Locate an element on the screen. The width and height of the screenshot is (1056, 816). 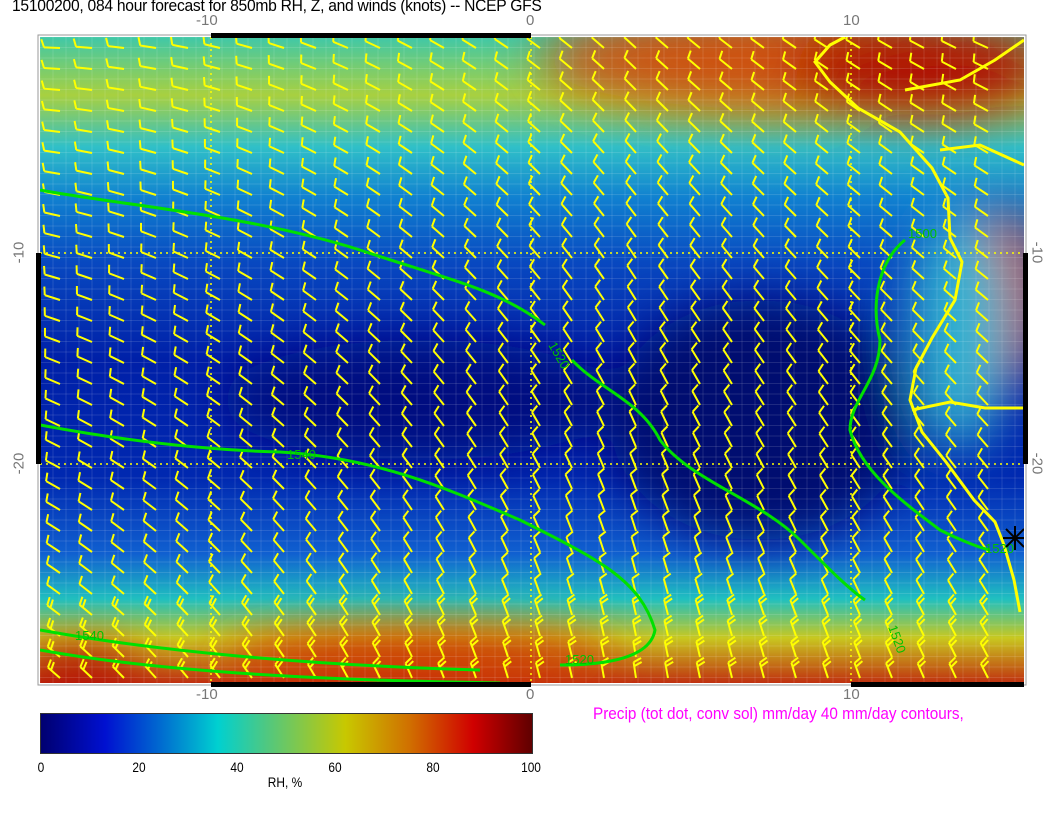
contour-label: 1540 is located at coordinates (301, 454).